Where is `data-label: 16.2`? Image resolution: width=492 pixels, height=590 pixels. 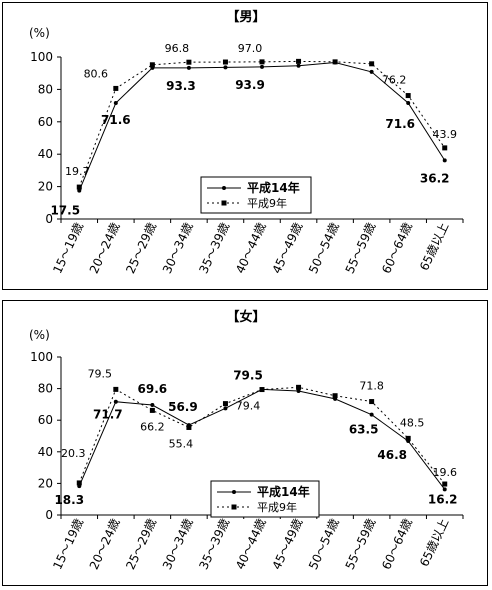
data-label: 16.2 is located at coordinates (443, 499).